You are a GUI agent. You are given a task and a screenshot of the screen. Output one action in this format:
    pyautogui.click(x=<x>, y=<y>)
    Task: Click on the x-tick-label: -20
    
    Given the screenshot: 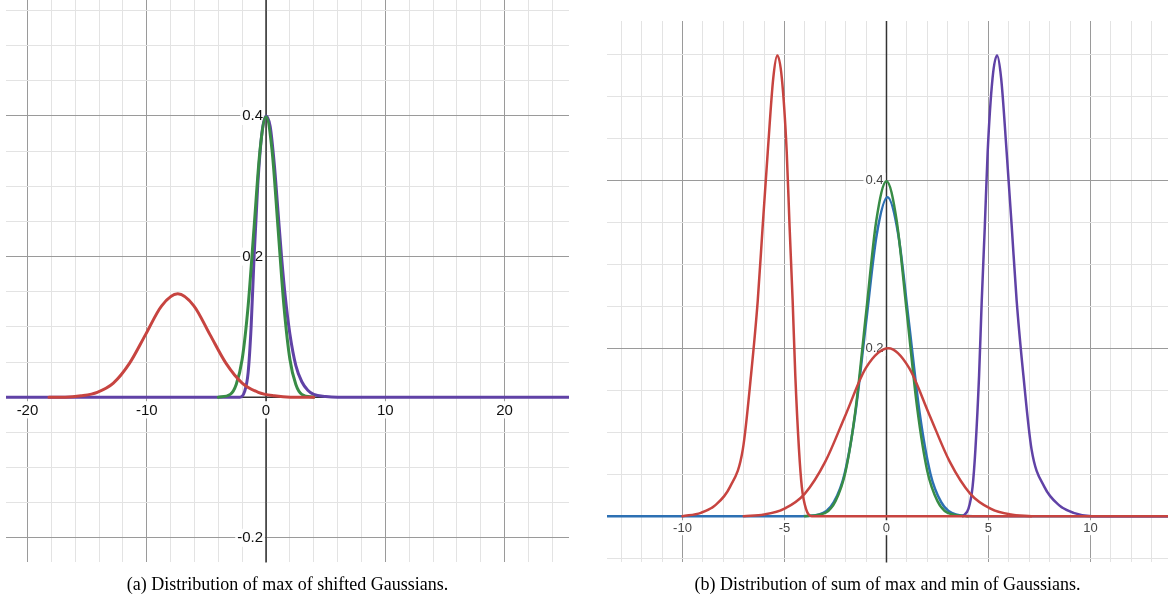 What is the action you would take?
    pyautogui.click(x=27, y=409)
    